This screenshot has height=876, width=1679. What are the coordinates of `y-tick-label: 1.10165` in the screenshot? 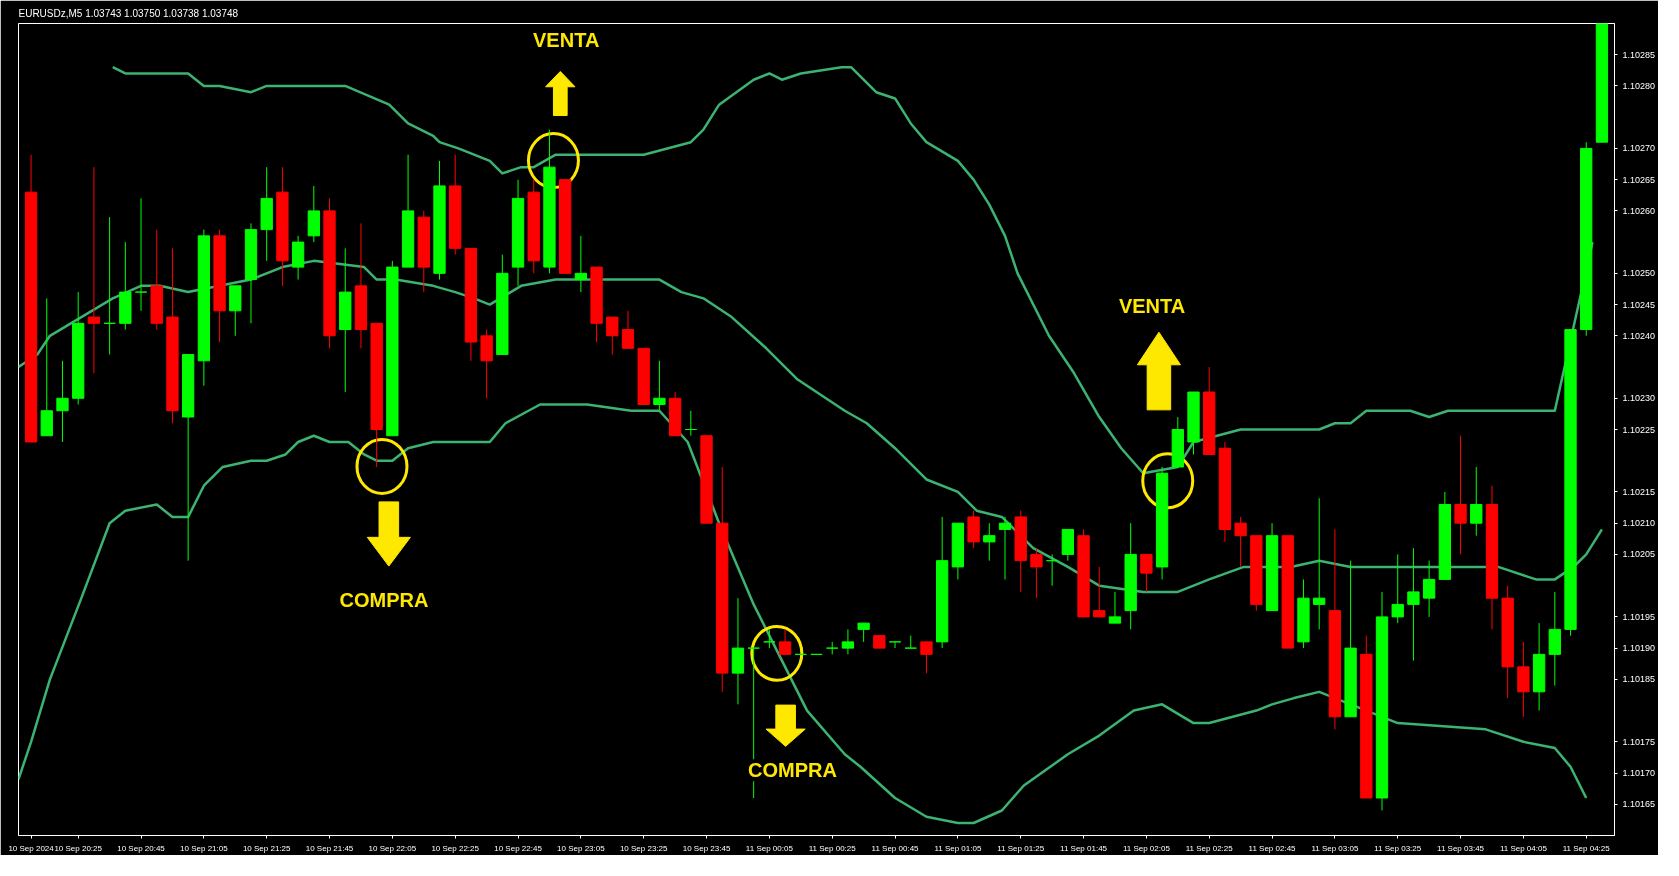 It's located at (1639, 804).